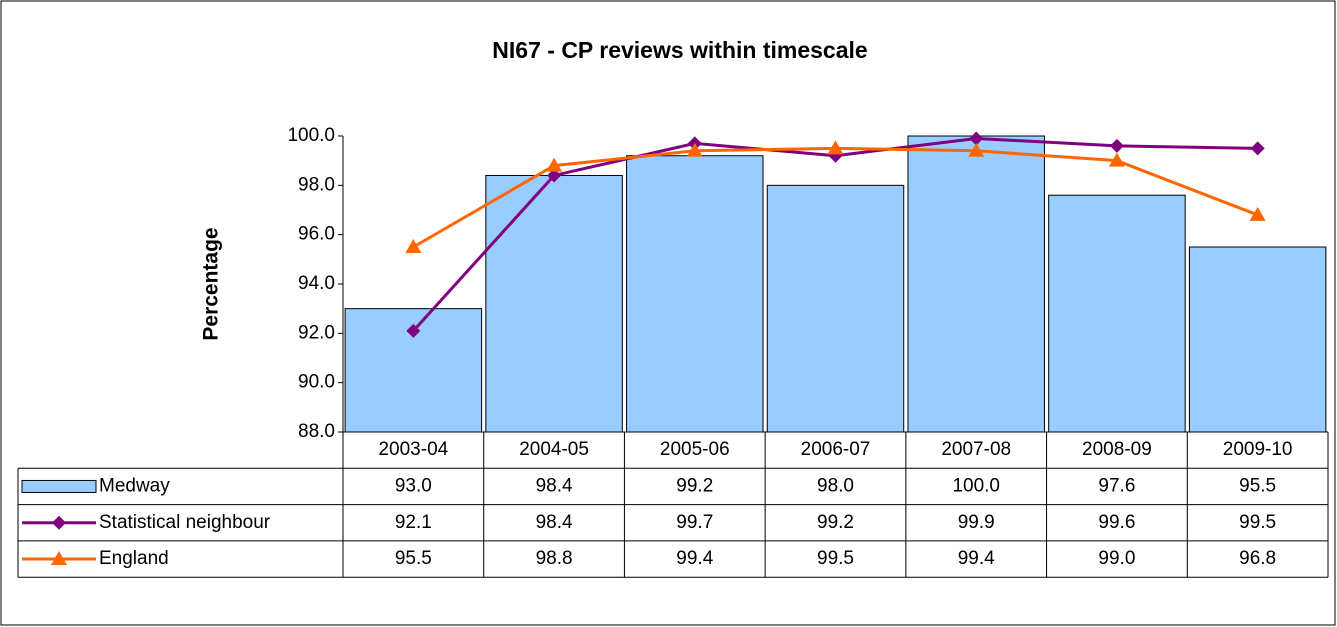 The height and width of the screenshot is (627, 1337). What do you see at coordinates (413, 449) in the screenshot?
I see `x-tick-label: 2003-04` at bounding box center [413, 449].